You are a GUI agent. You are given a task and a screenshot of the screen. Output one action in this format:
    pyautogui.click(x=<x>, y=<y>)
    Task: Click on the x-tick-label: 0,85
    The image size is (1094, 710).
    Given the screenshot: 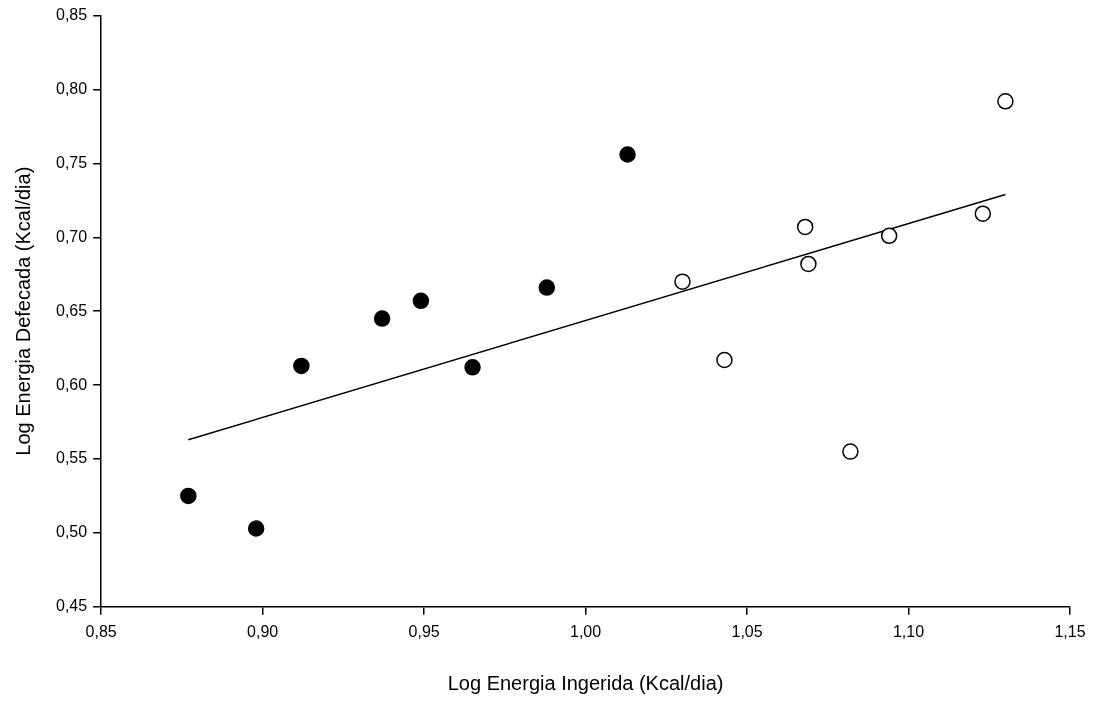 What is the action you would take?
    pyautogui.click(x=101, y=631)
    